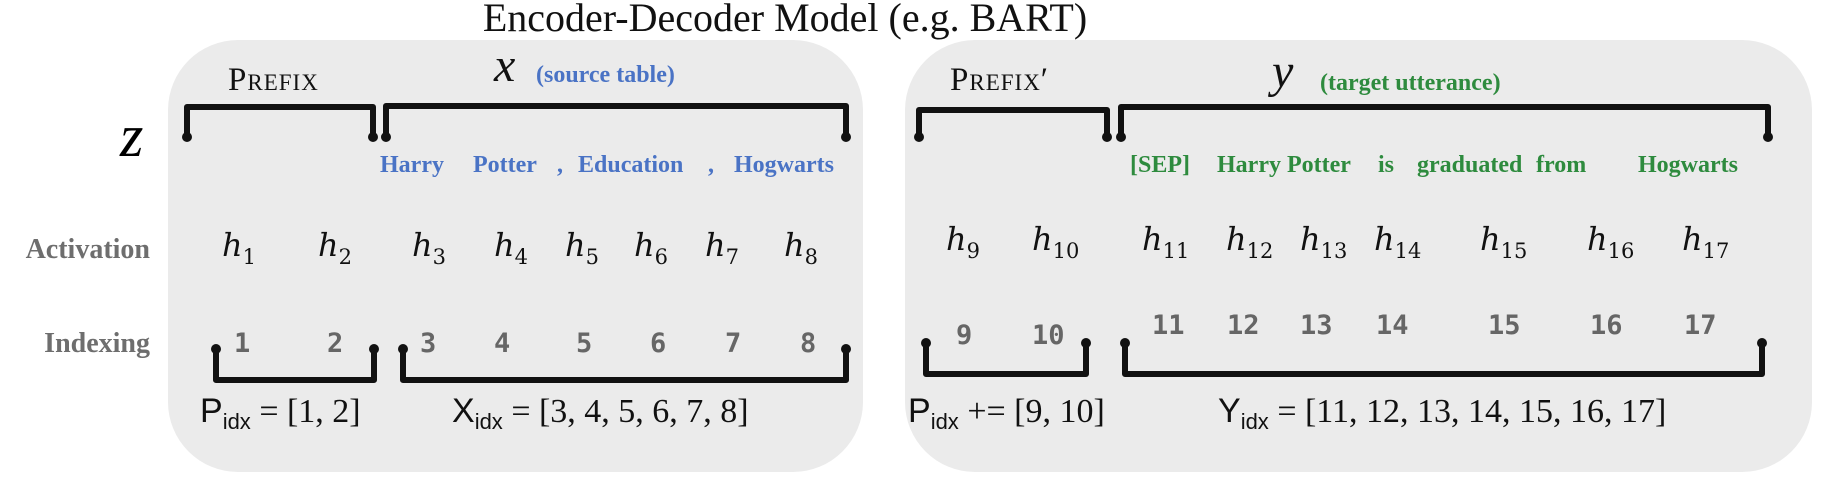 The image size is (1824, 484). I want to click on target-token: from, so click(1561, 165).